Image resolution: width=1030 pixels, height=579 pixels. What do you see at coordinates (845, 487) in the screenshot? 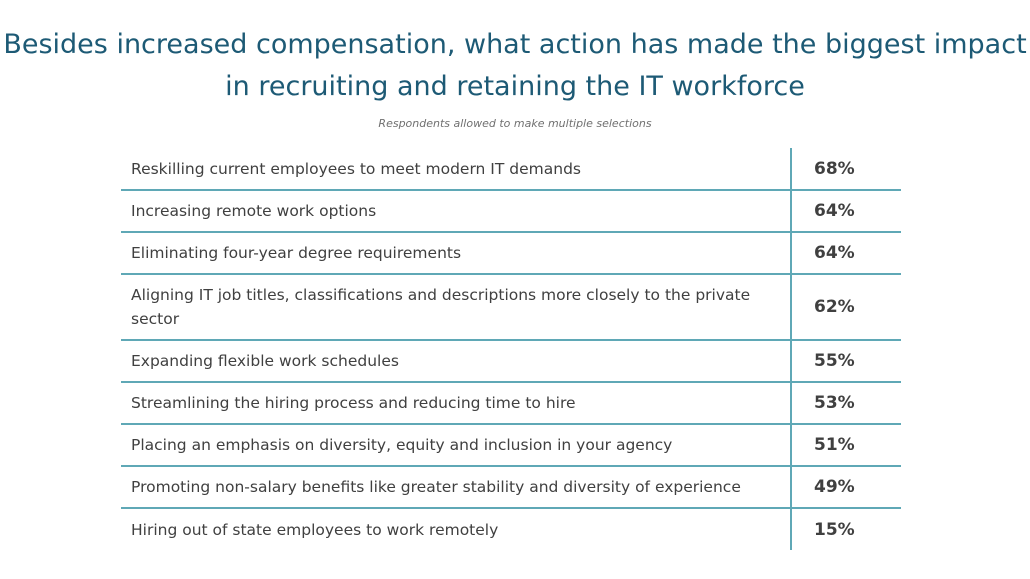
I see `row-value: 49%` at bounding box center [845, 487].